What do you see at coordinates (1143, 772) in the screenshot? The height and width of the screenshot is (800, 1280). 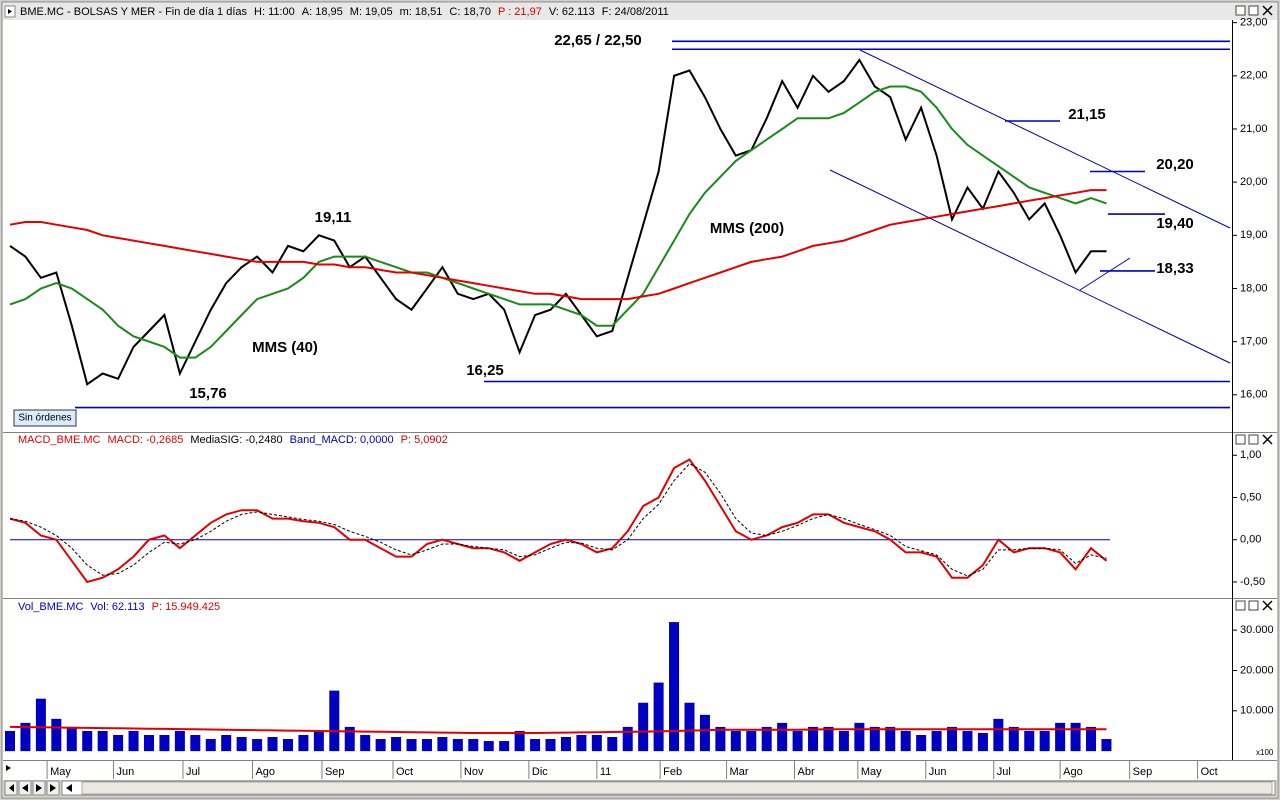 I see `x-tick-label: Sep` at bounding box center [1143, 772].